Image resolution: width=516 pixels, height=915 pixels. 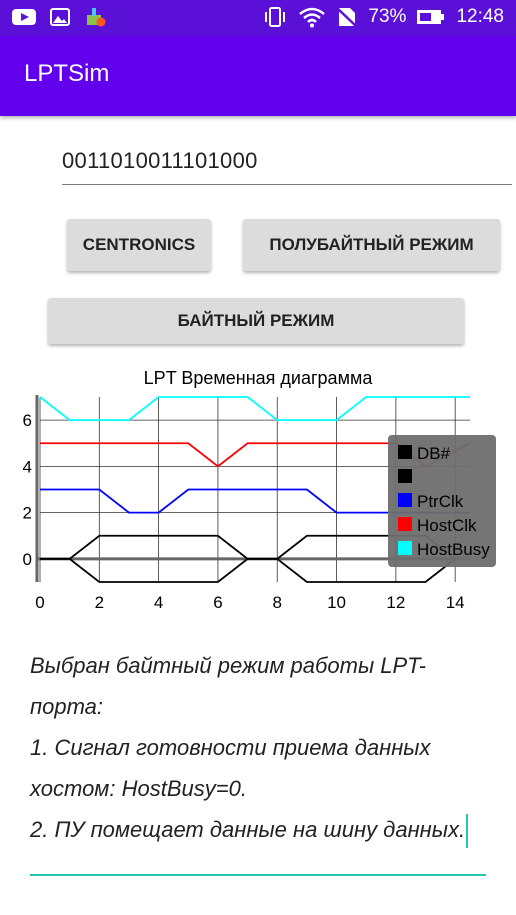 I want to click on legend-label: PtrClk, so click(x=440, y=501).